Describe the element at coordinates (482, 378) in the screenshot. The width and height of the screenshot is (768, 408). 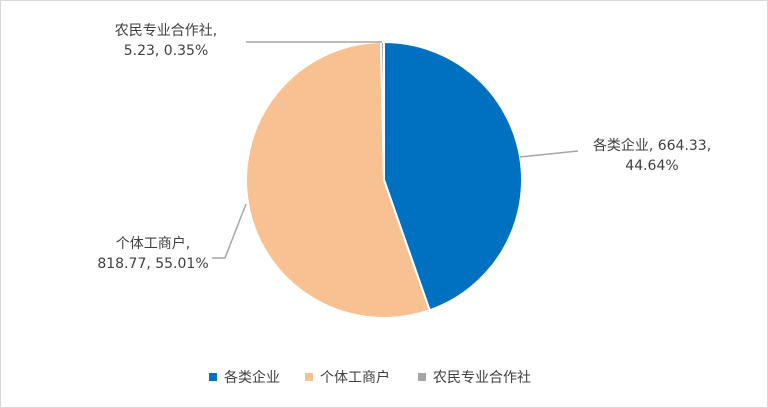
I see `legend-label-cooperative: 农民专业合作社` at that location.